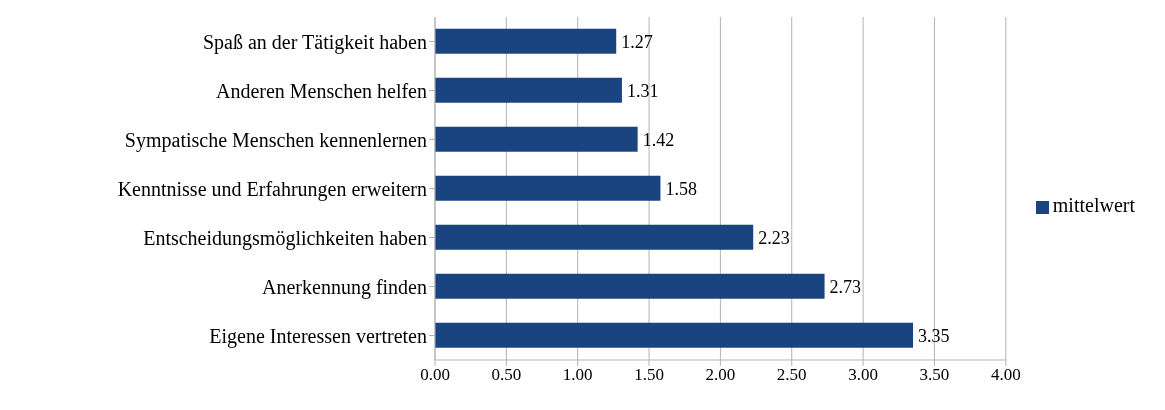 The width and height of the screenshot is (1165, 410). What do you see at coordinates (435, 375) in the screenshot?
I see `x-tick-label: 0.00` at bounding box center [435, 375].